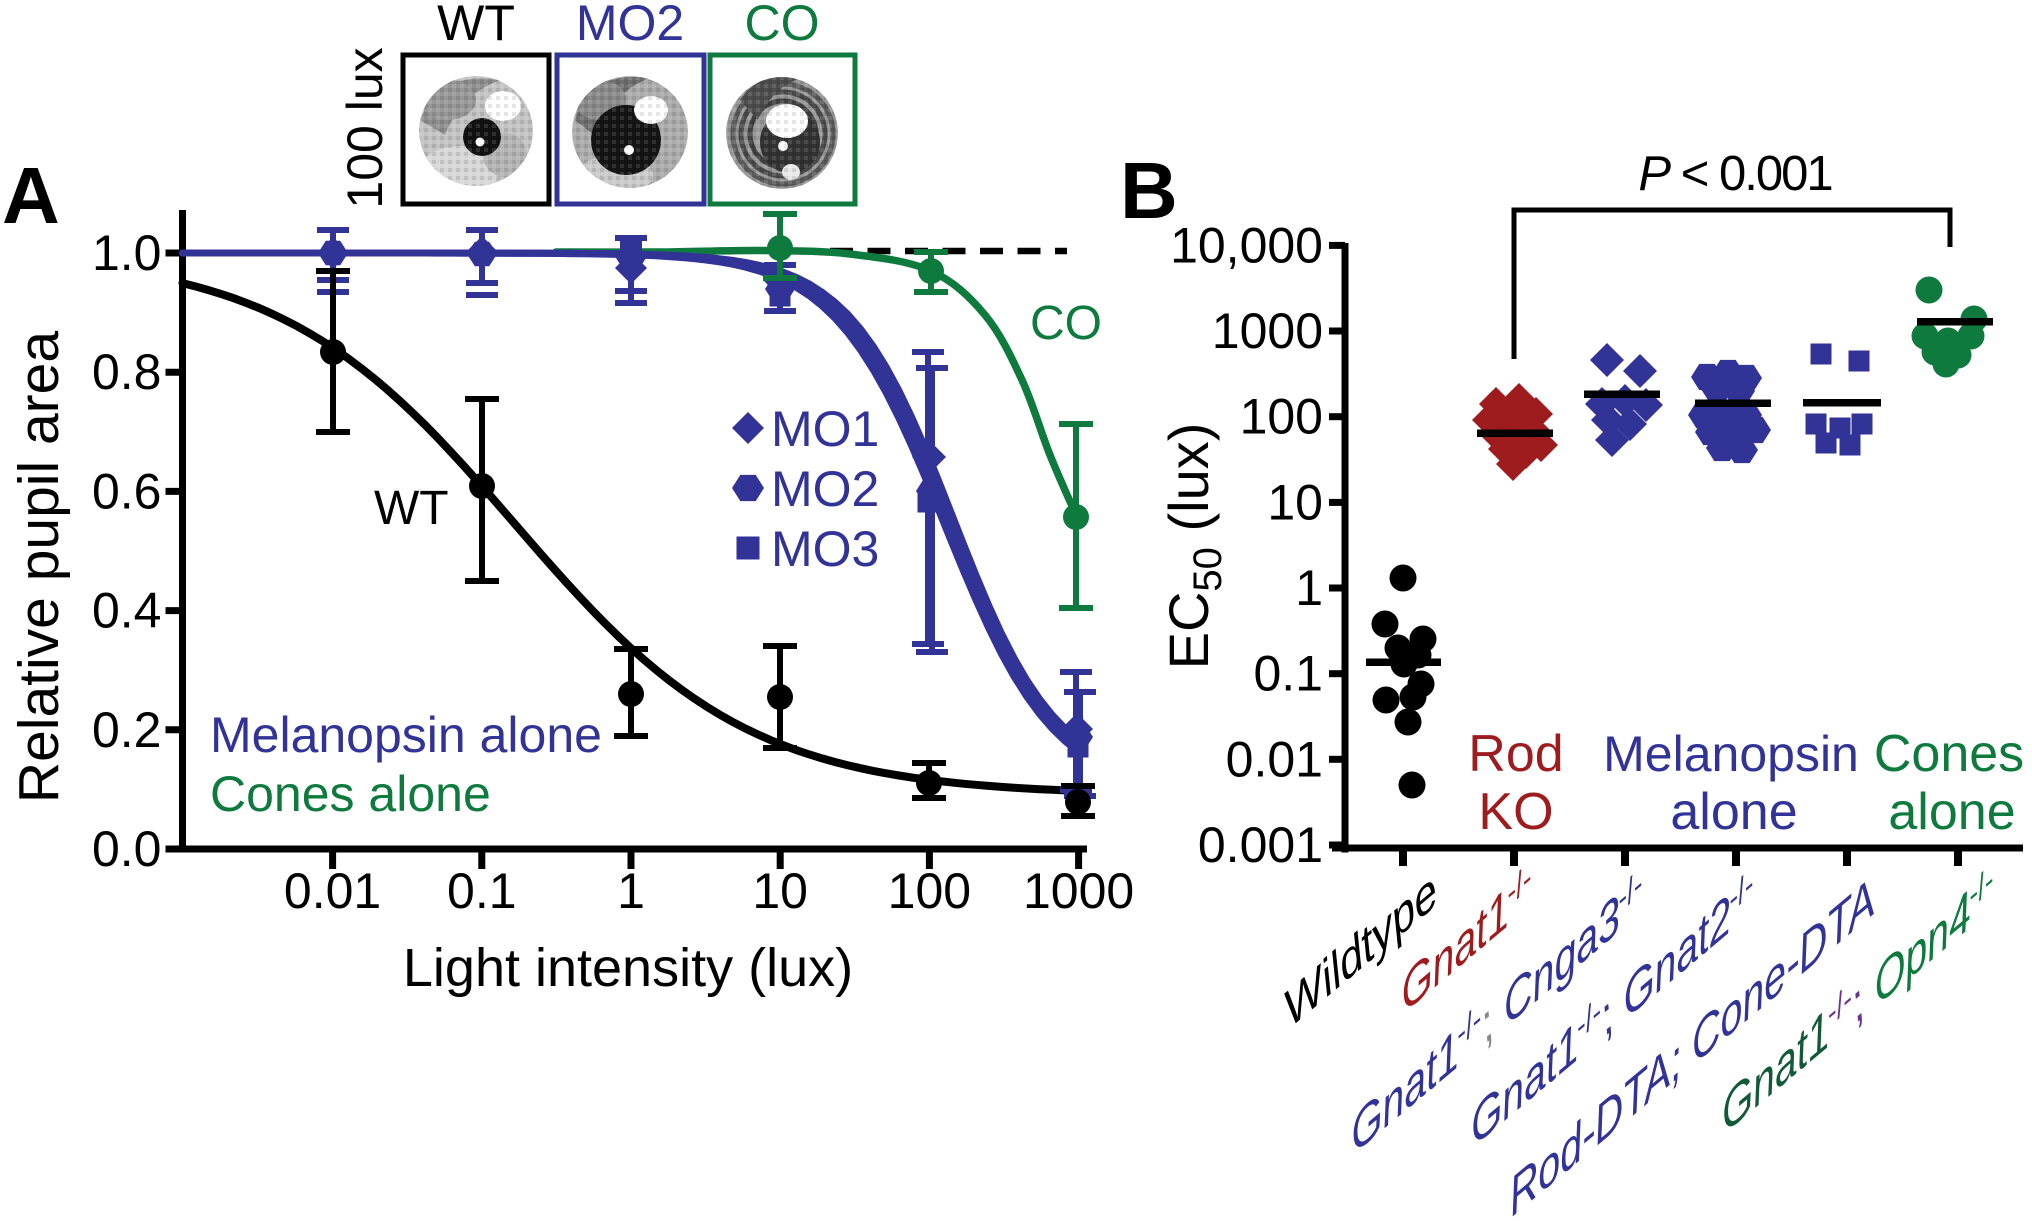 The height and width of the screenshot is (1227, 2032). I want to click on svg-text: EC50 (lux), so click(1193, 546).